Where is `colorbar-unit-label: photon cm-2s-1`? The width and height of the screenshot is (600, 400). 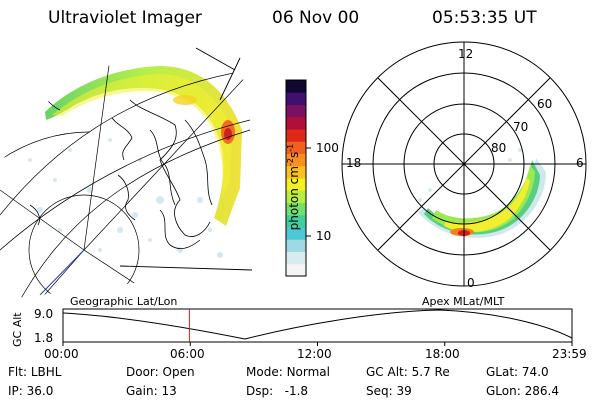
colorbar-unit-label: photon cm-2s-1 is located at coordinates (293, 187).